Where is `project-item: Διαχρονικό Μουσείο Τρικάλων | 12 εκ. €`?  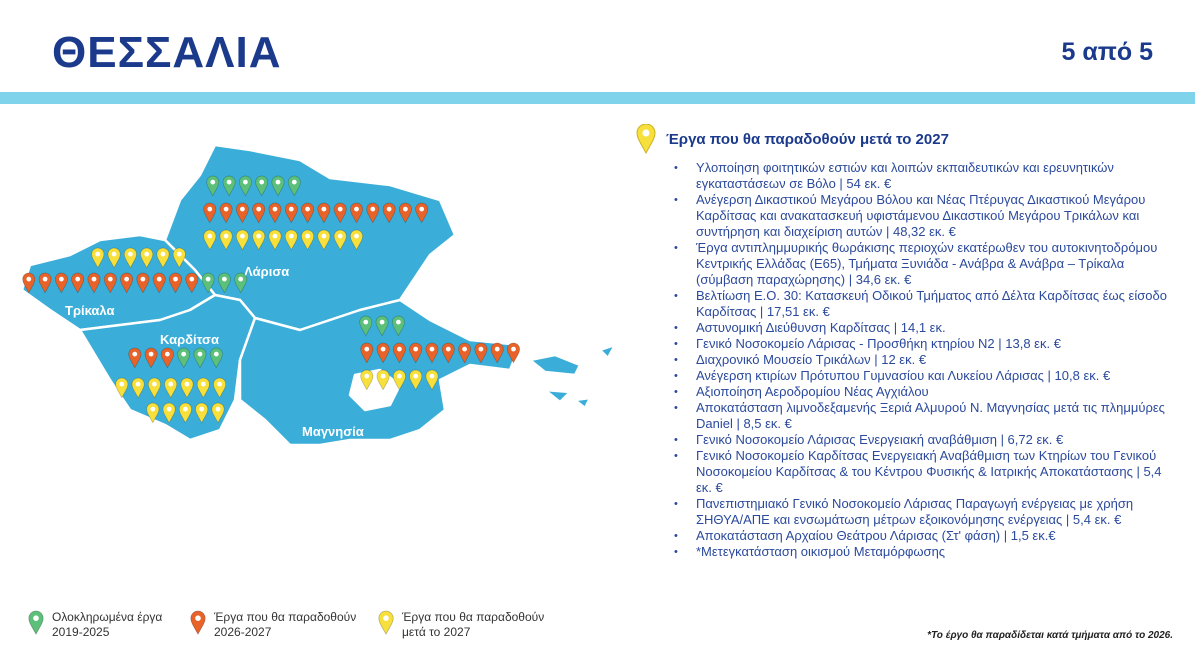
project-item: Διαχρονικό Μουσείο Τρικάλων | 12 εκ. € is located at coordinates (925, 360).